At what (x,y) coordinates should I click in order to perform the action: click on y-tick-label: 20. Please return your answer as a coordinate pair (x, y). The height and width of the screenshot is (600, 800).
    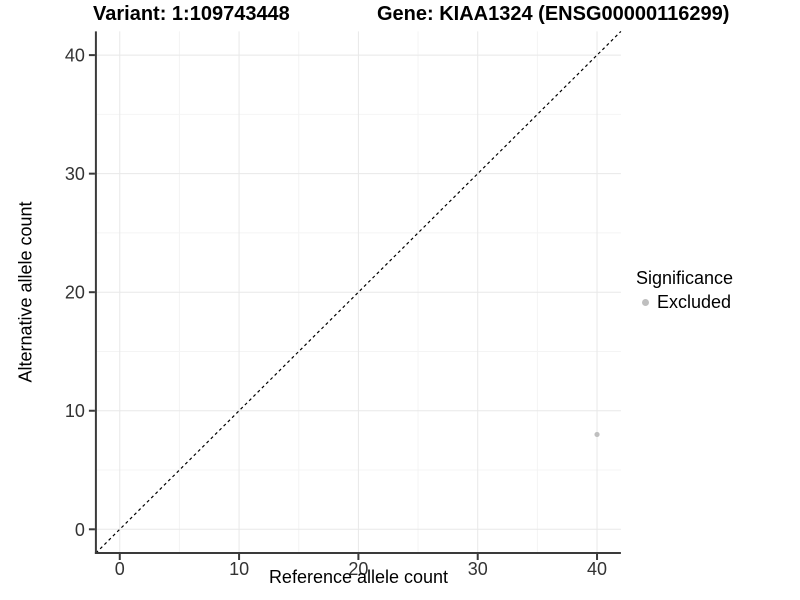
    Looking at the image, I should click on (75, 293).